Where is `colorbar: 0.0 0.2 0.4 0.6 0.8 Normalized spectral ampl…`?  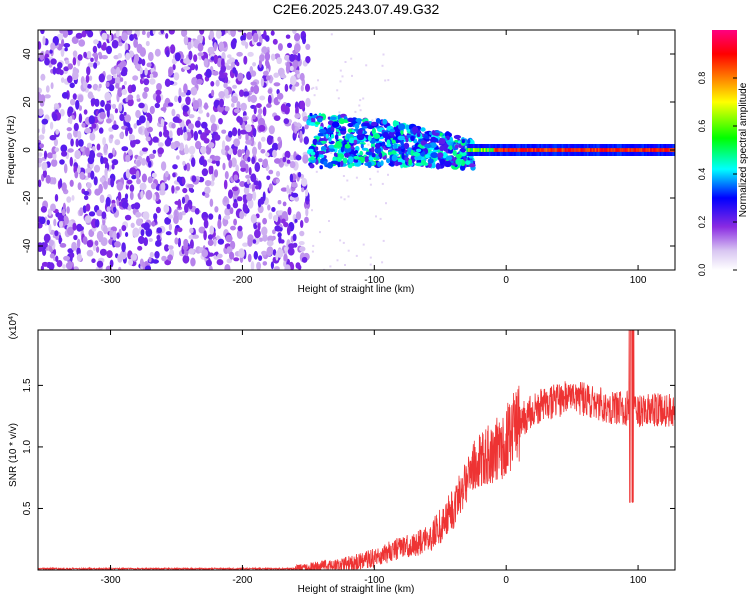 colorbar: 0.0 0.2 0.4 0.6 0.8 Normalized spectral ampl… is located at coordinates (723, 153).